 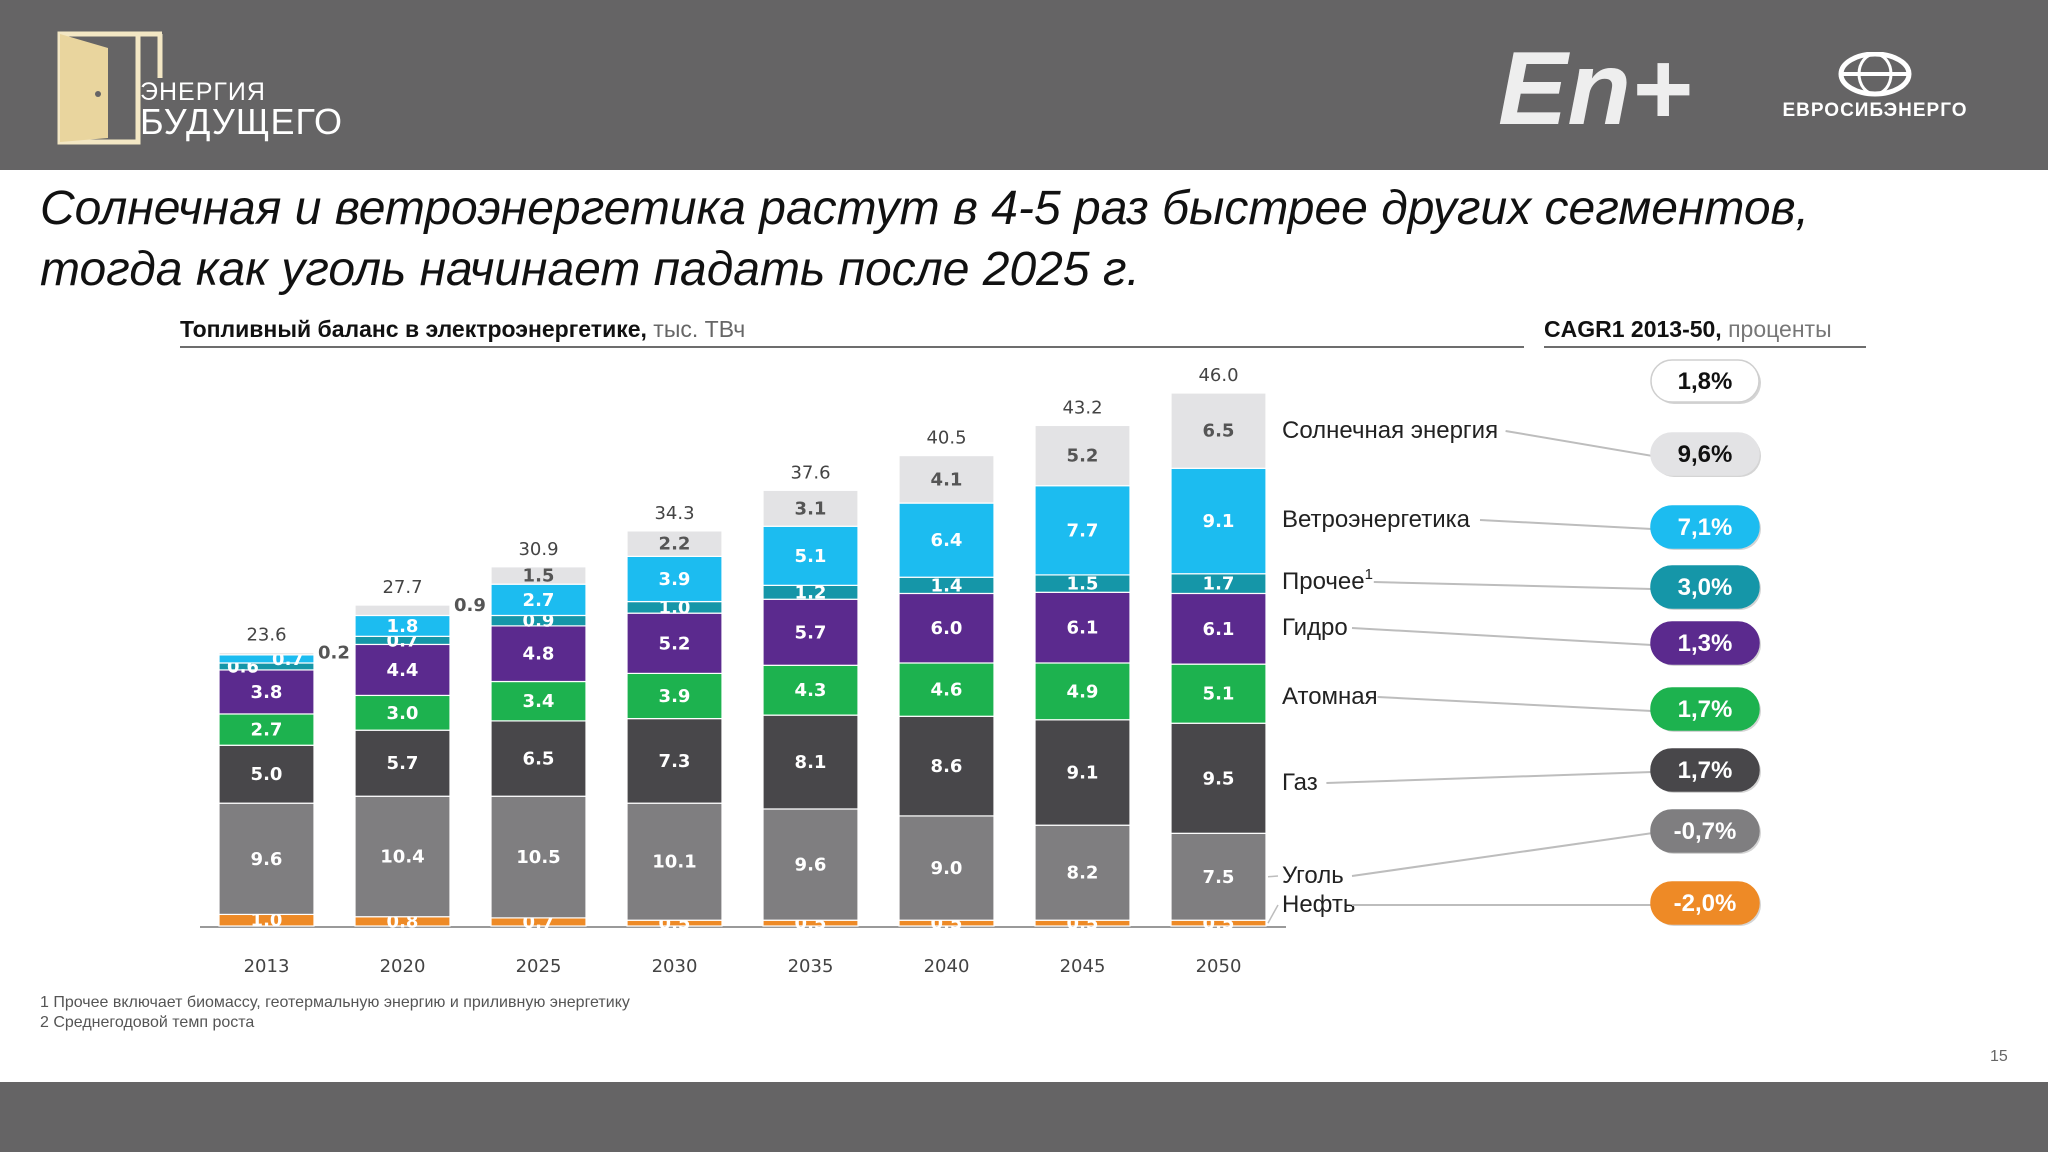 I want to click on eurosibenergo-logo: ЕВРОСИБЭНЕРГО, so click(x=1875, y=91).